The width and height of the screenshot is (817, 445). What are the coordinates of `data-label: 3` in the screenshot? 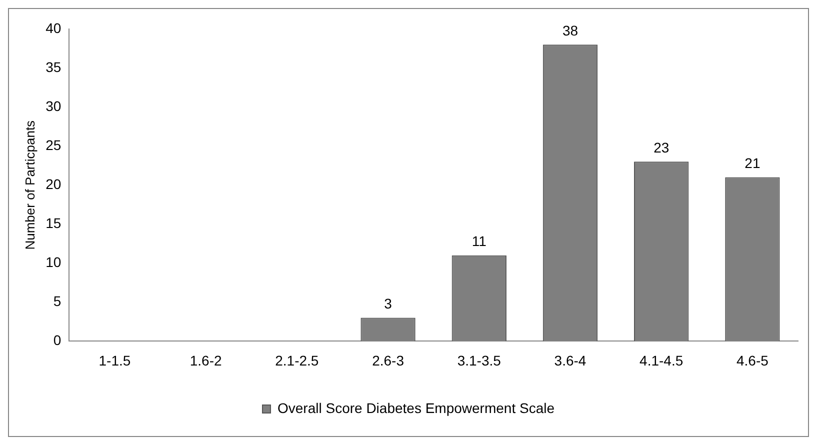 It's located at (388, 304).